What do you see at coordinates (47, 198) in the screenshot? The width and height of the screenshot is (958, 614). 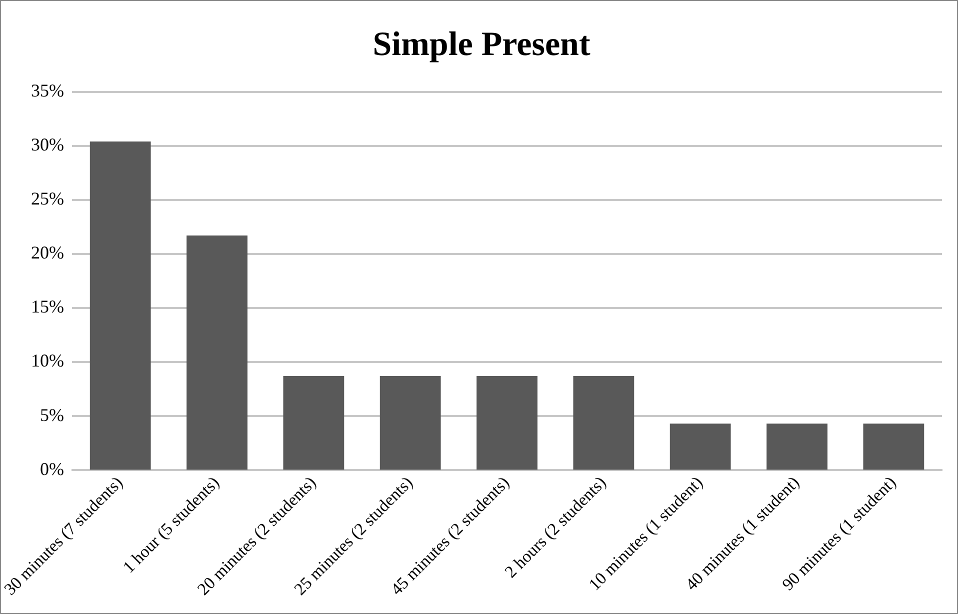 I see `y-tick-label: 25%` at bounding box center [47, 198].